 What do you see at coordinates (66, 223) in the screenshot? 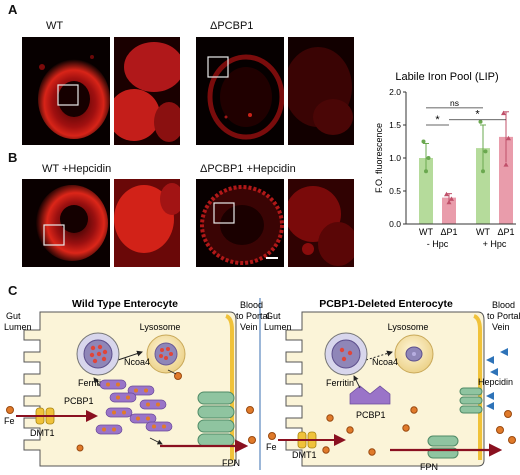
I see `micrograph-wt-hepcidin` at bounding box center [66, 223].